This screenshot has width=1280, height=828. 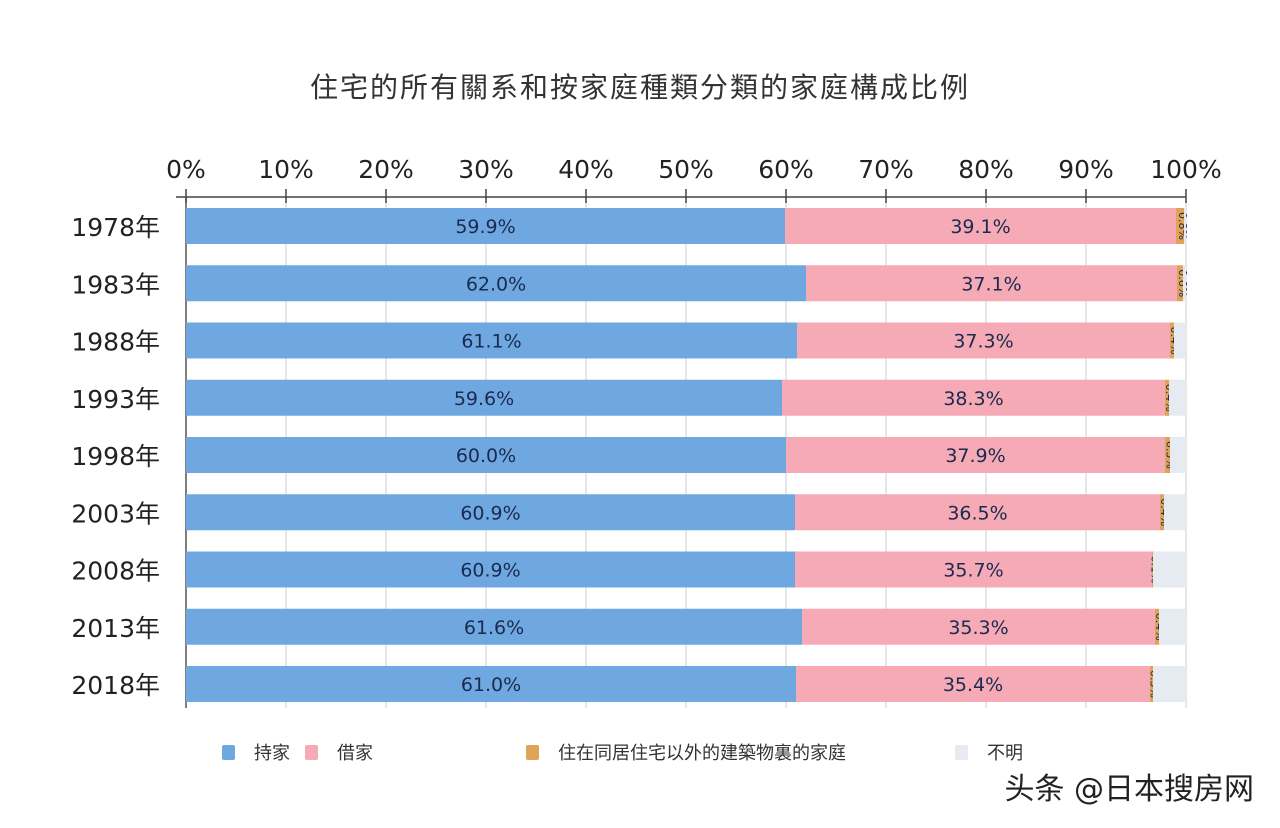 I want to click on x-tick-label: 10%, so click(x=286, y=169).